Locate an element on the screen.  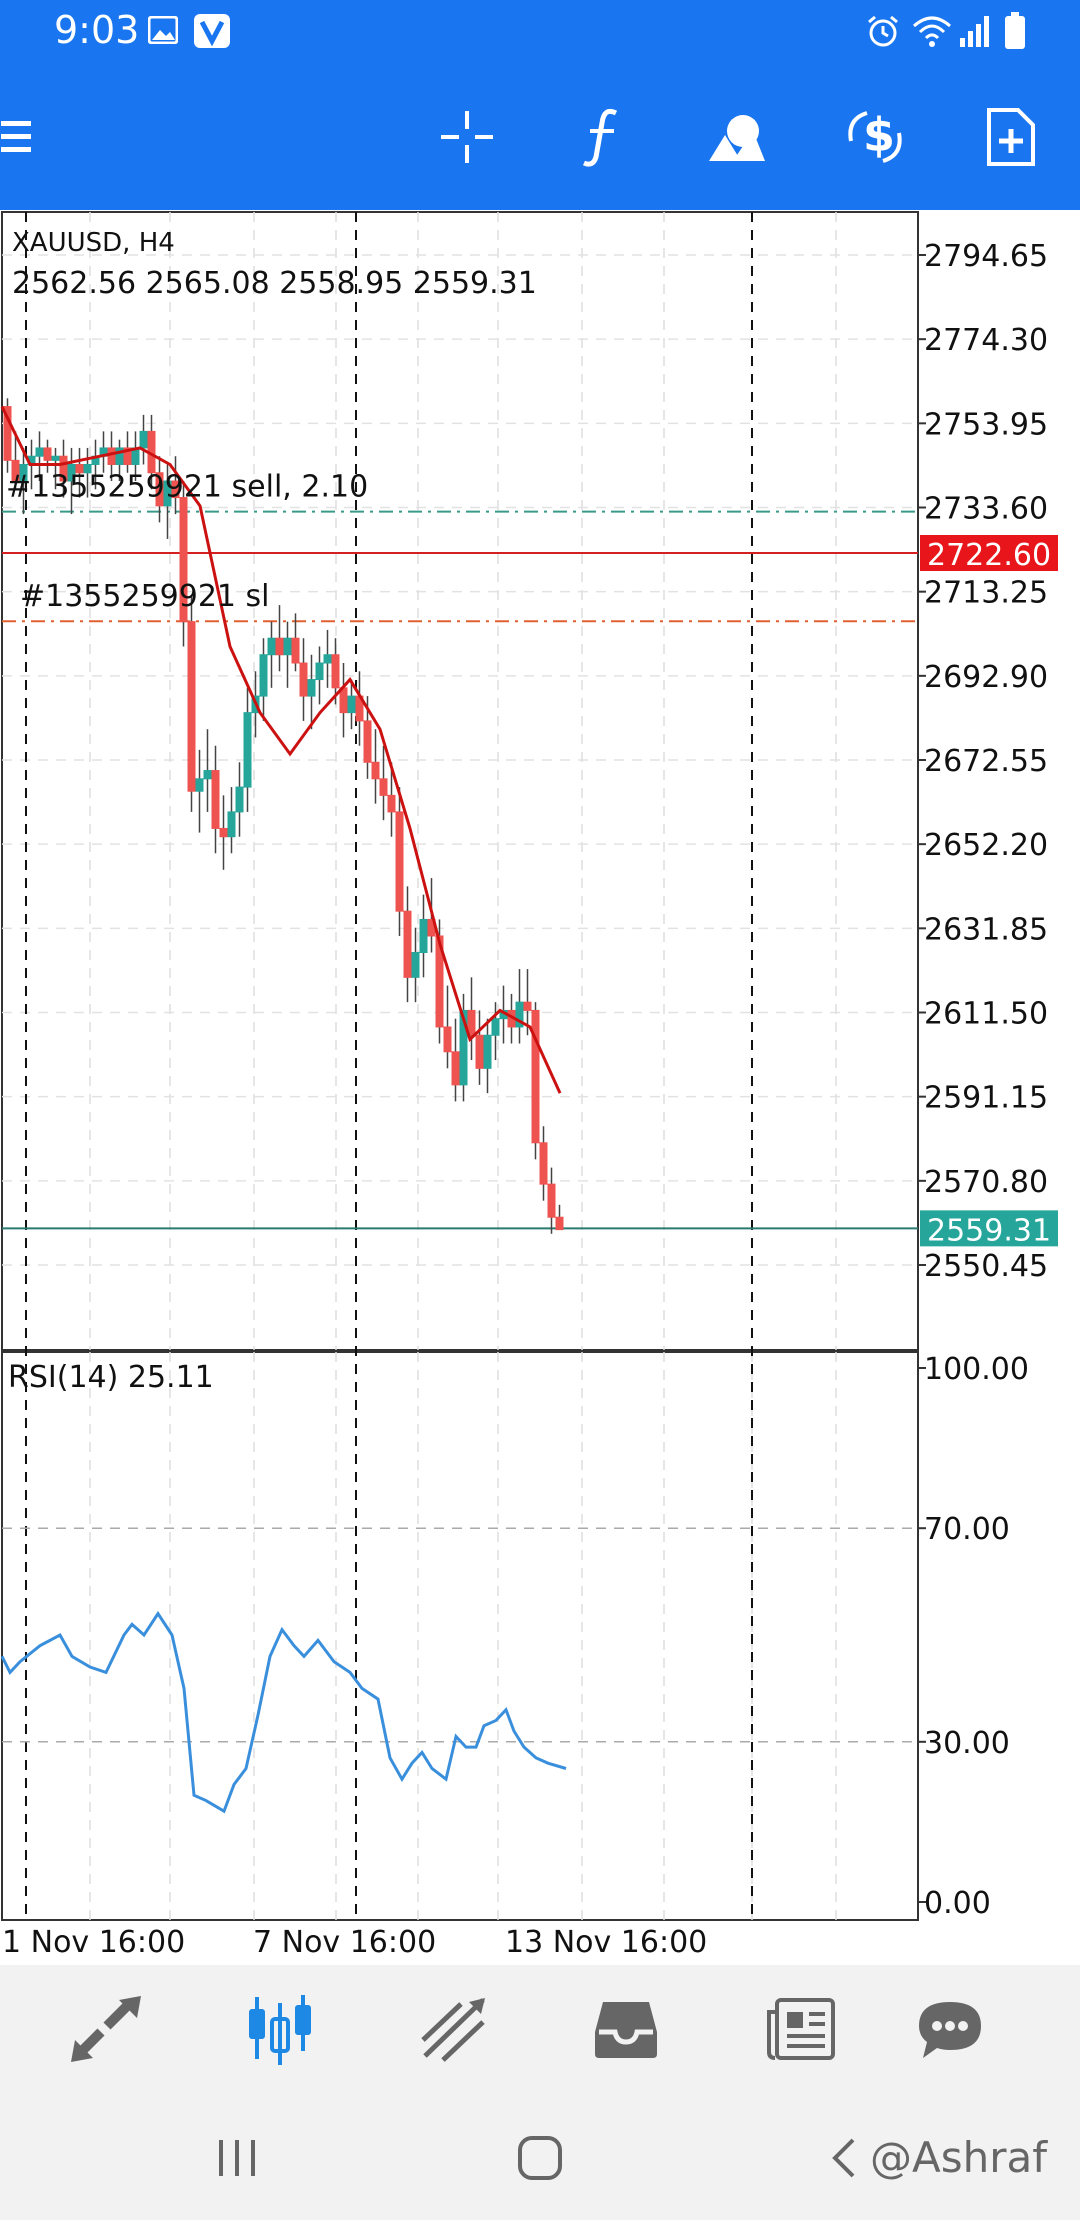
nav-chart is located at coordinates (280, 2029).